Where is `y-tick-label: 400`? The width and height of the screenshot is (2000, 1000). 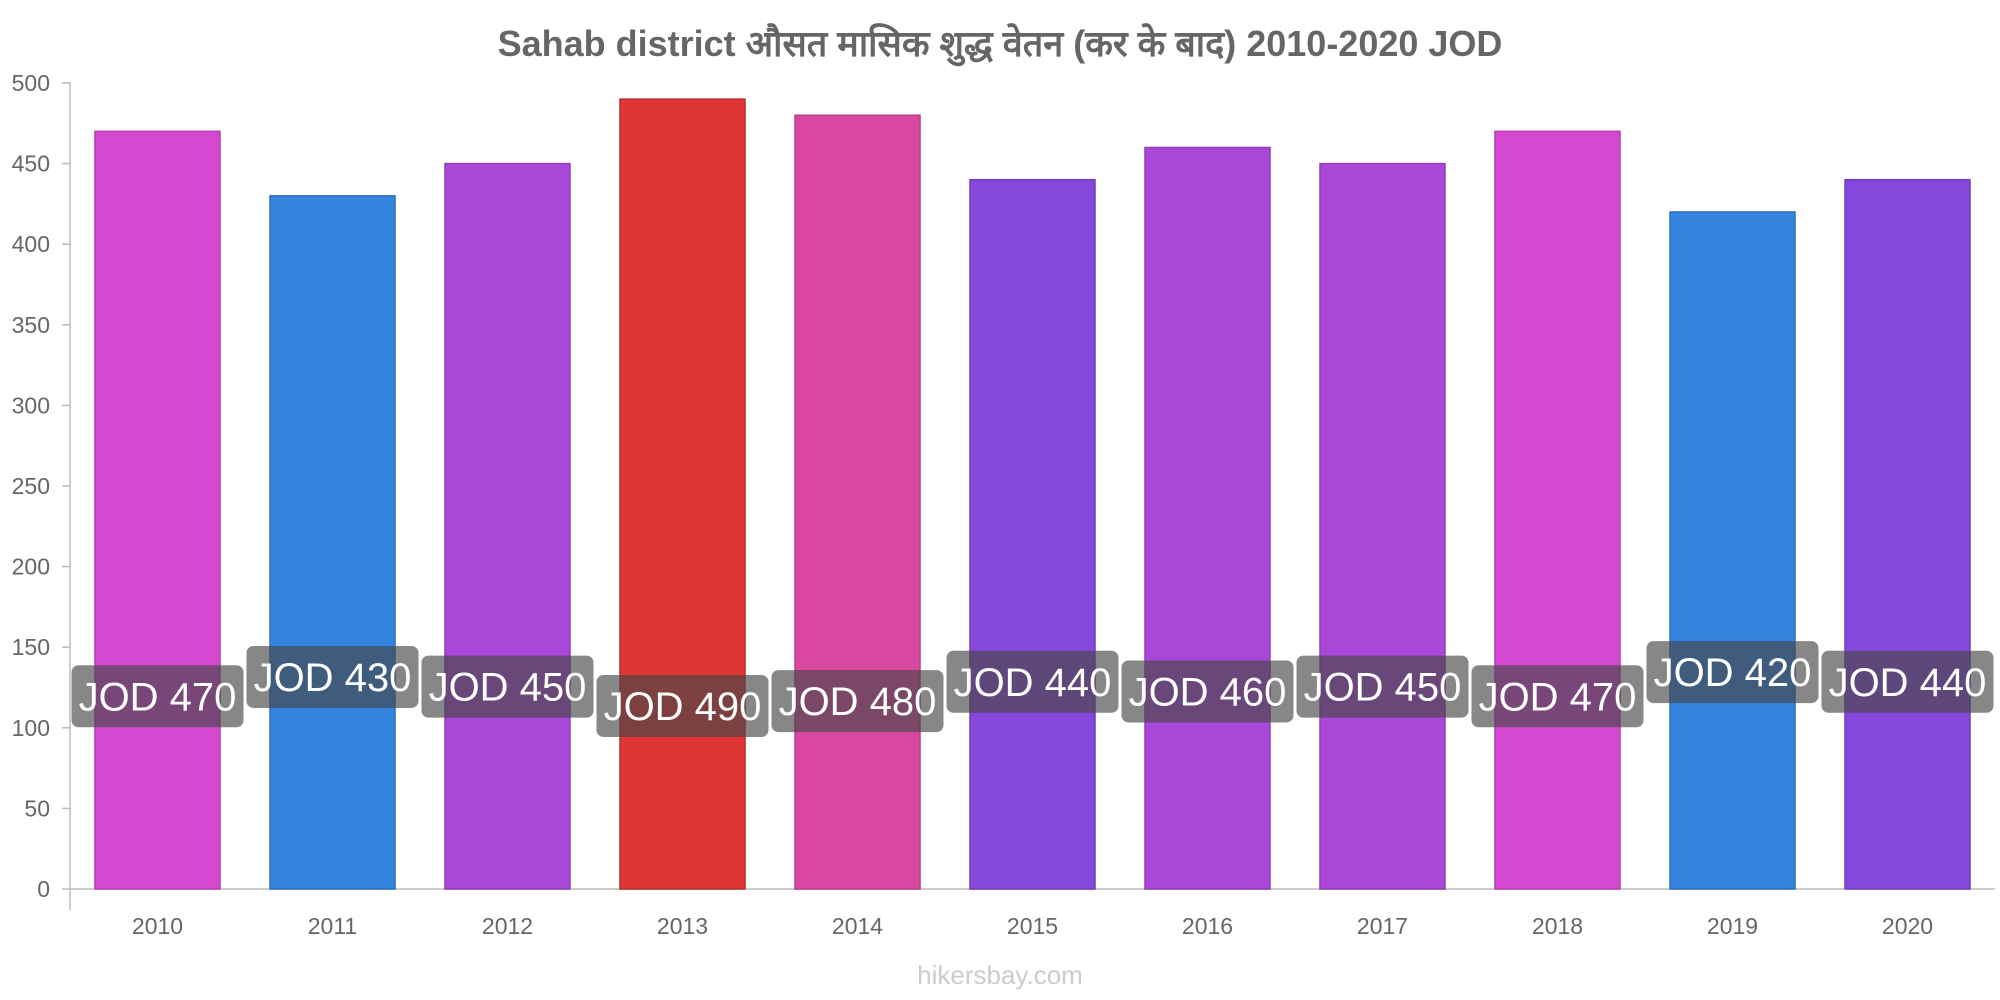 y-tick-label: 400 is located at coordinates (31, 244).